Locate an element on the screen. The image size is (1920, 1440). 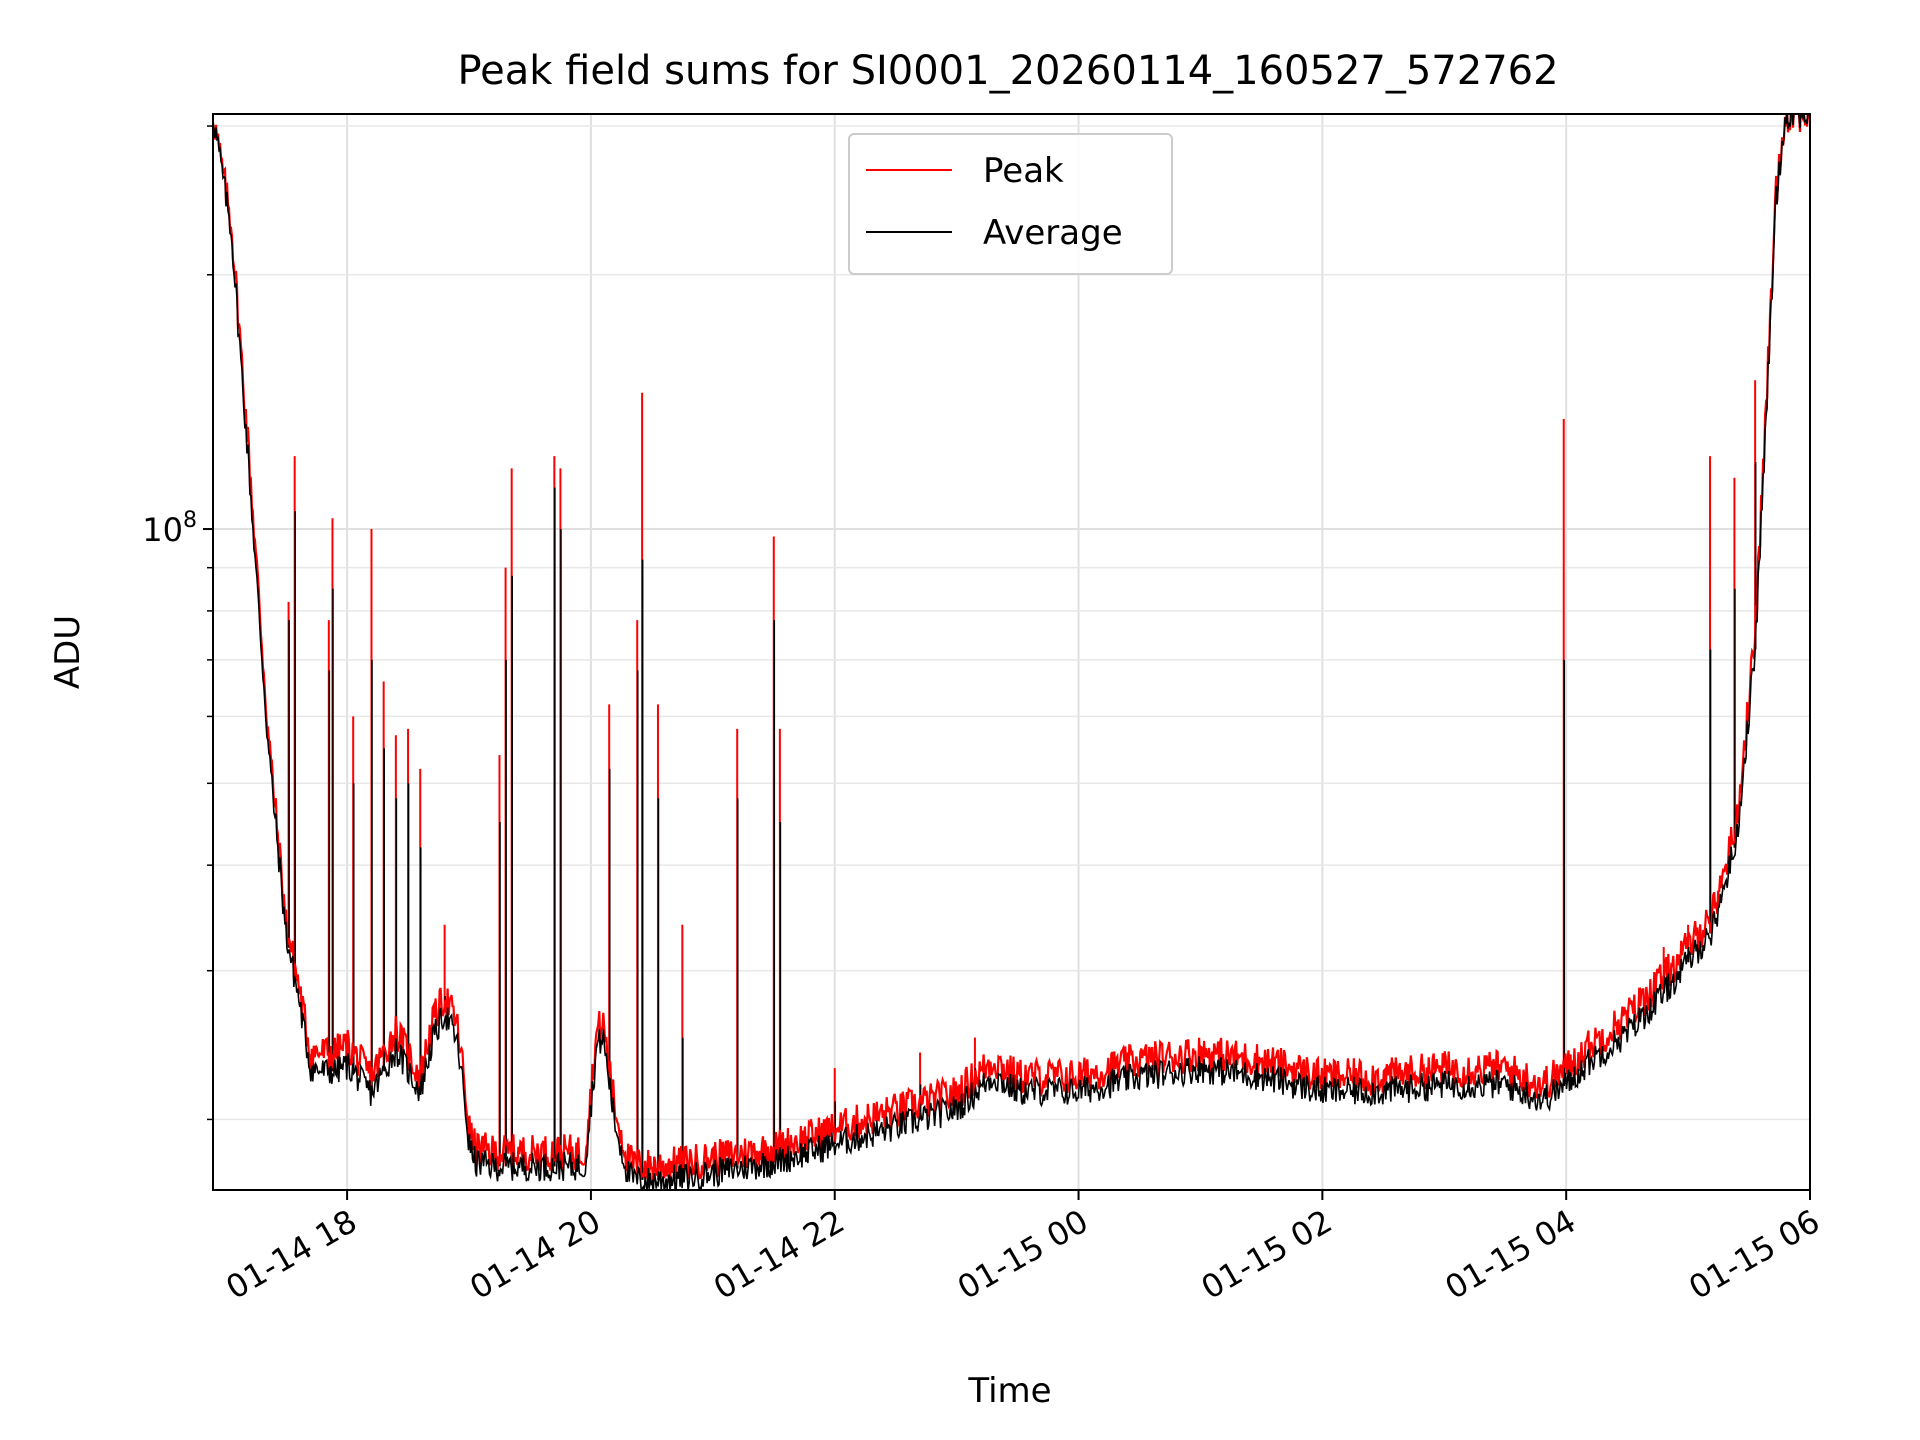
x-axis-label: Time is located at coordinates (1009, 1391).